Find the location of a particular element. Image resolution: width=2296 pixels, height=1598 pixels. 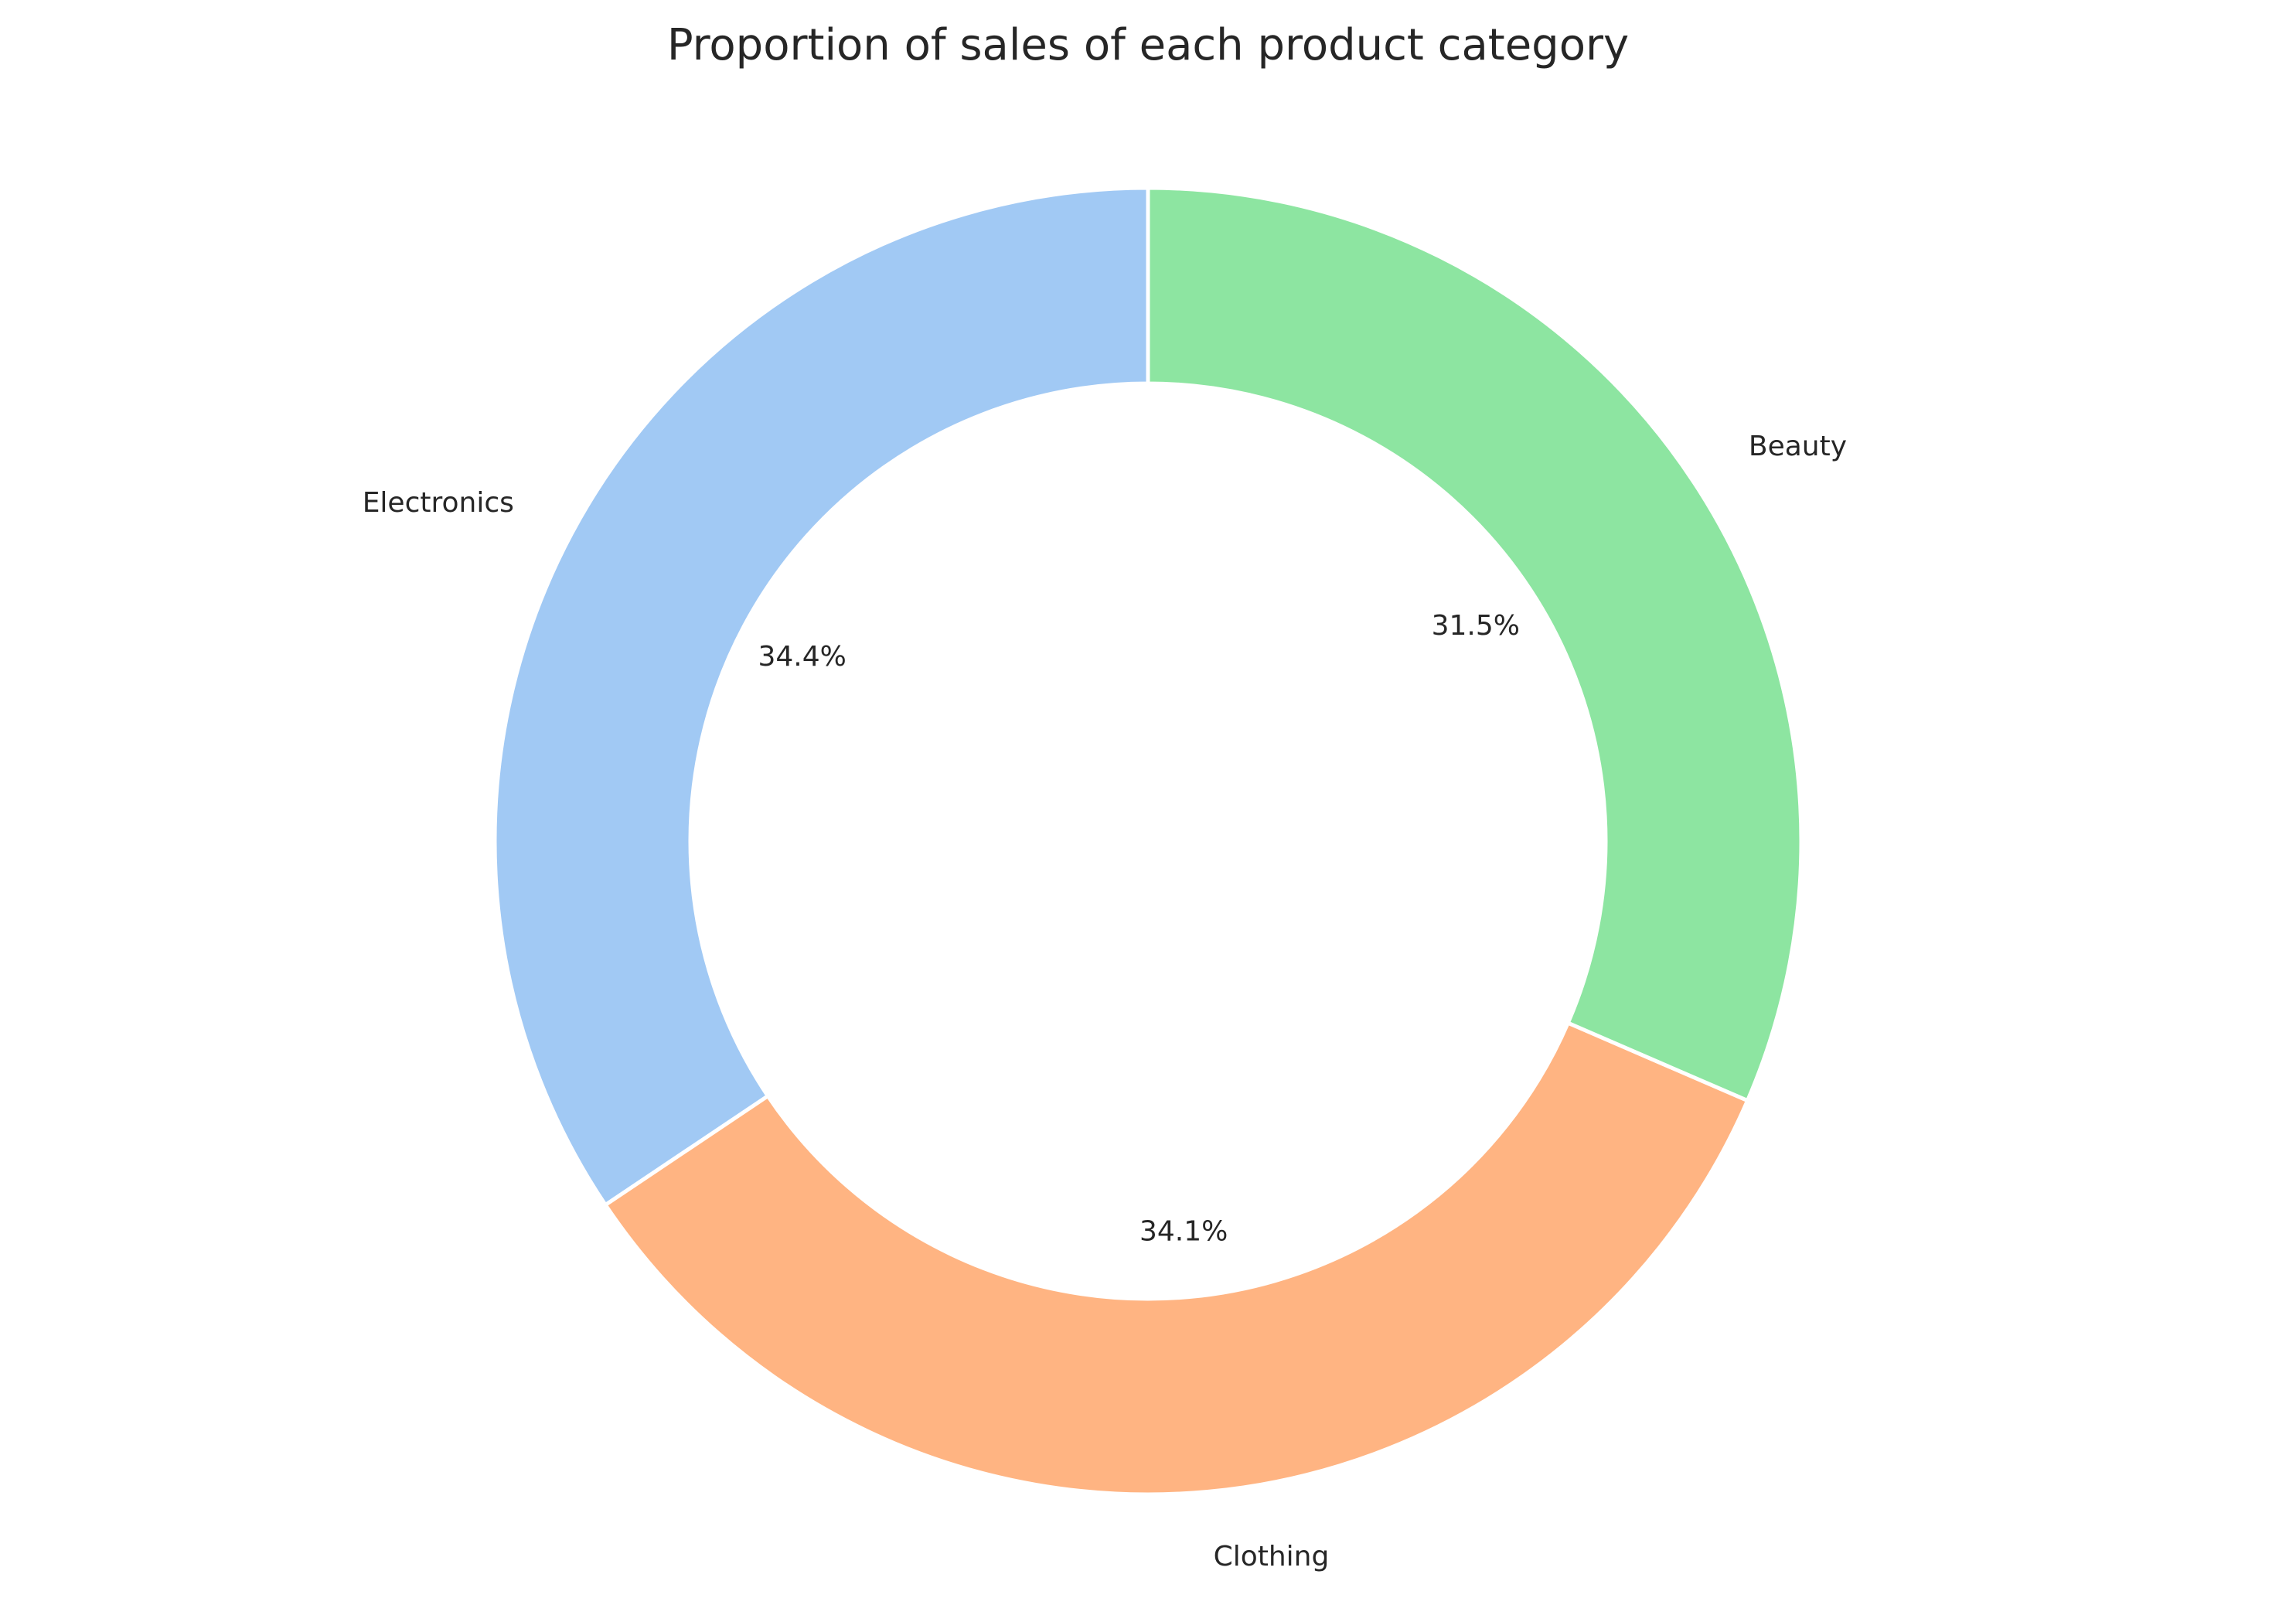

category-label-electronics: Electronics is located at coordinates (438, 503).